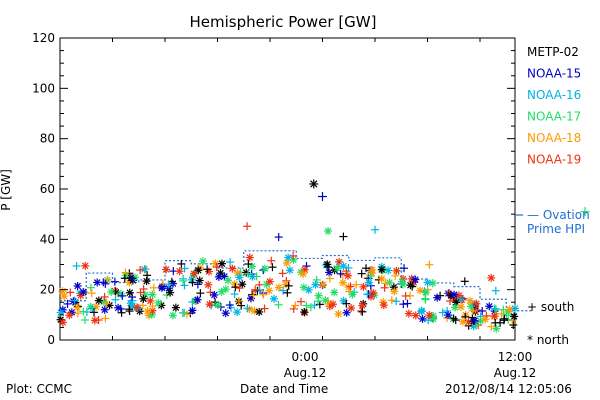 The height and width of the screenshot is (400, 600). What do you see at coordinates (51, 340) in the screenshot?
I see `y-tick-label: 0` at bounding box center [51, 340].